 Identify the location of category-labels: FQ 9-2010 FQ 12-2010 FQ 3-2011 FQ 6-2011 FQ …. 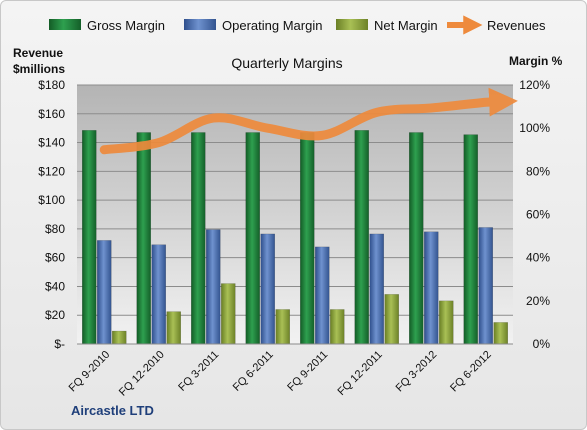
(280, 374).